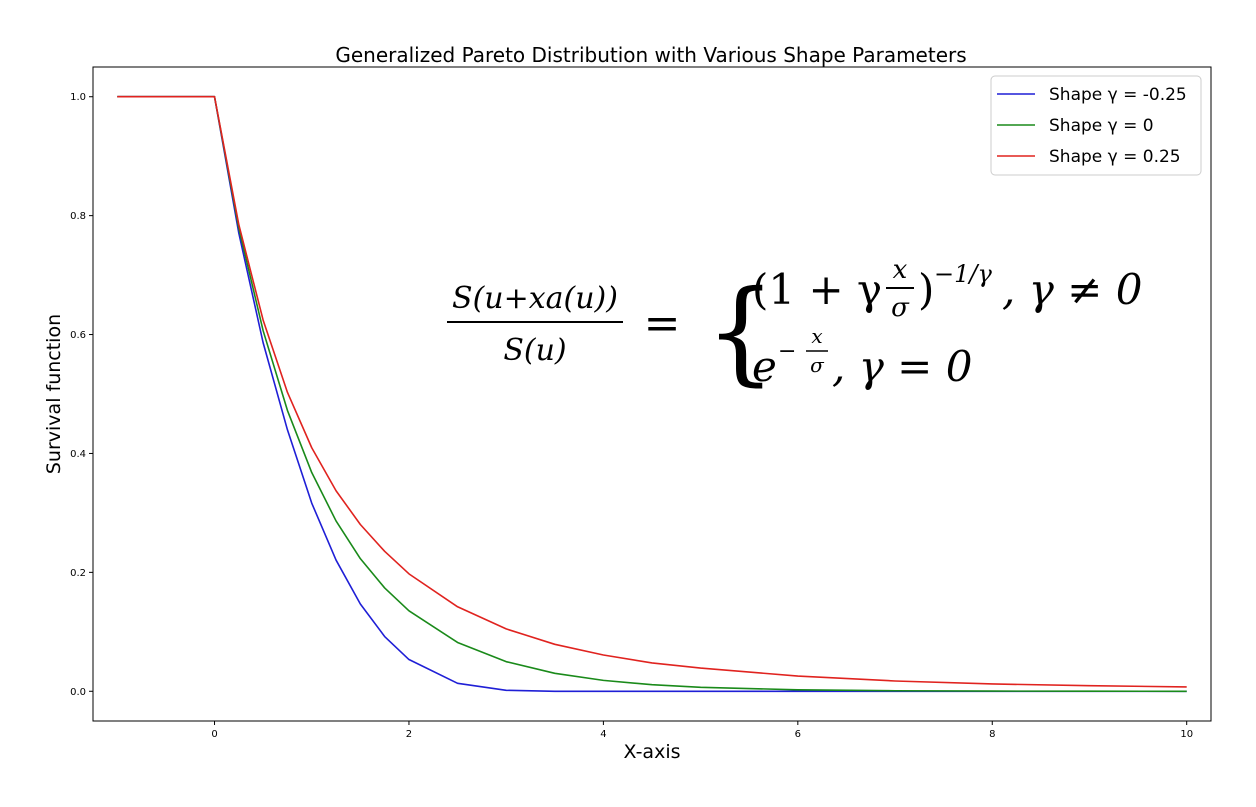 The image size is (1256, 807). Describe the element at coordinates (1118, 95) in the screenshot. I see `legend-label-0: Shape γ = -0.25` at that location.